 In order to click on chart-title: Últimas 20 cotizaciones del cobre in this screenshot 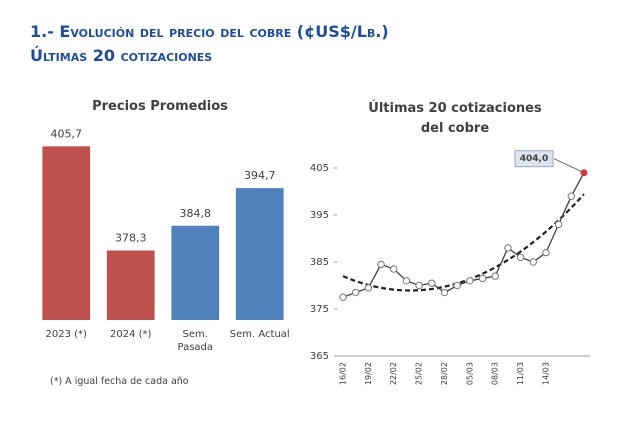, I will do `click(455, 118)`.